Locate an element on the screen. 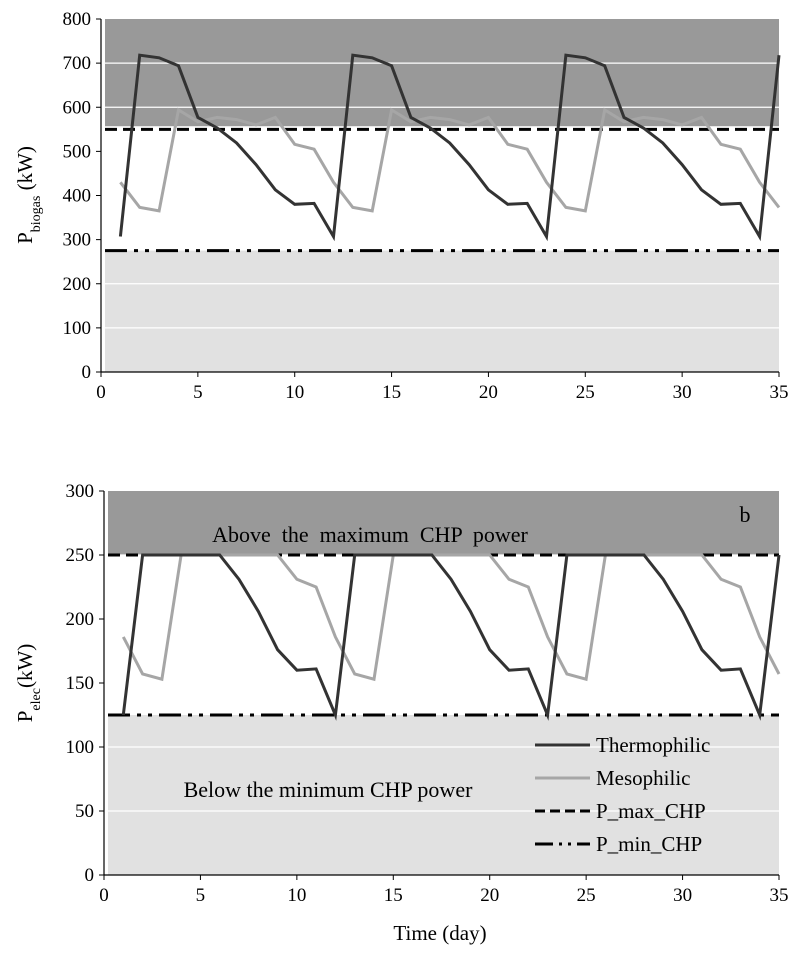 This screenshot has width=790, height=953. y-tick-label: 500 is located at coordinates (77, 151).